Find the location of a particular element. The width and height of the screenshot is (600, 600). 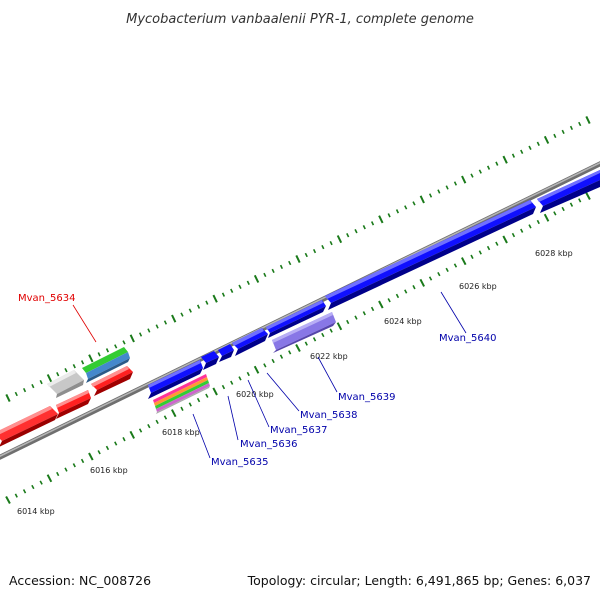

scale-label: 6016 kbp is located at coordinates (109, 470).